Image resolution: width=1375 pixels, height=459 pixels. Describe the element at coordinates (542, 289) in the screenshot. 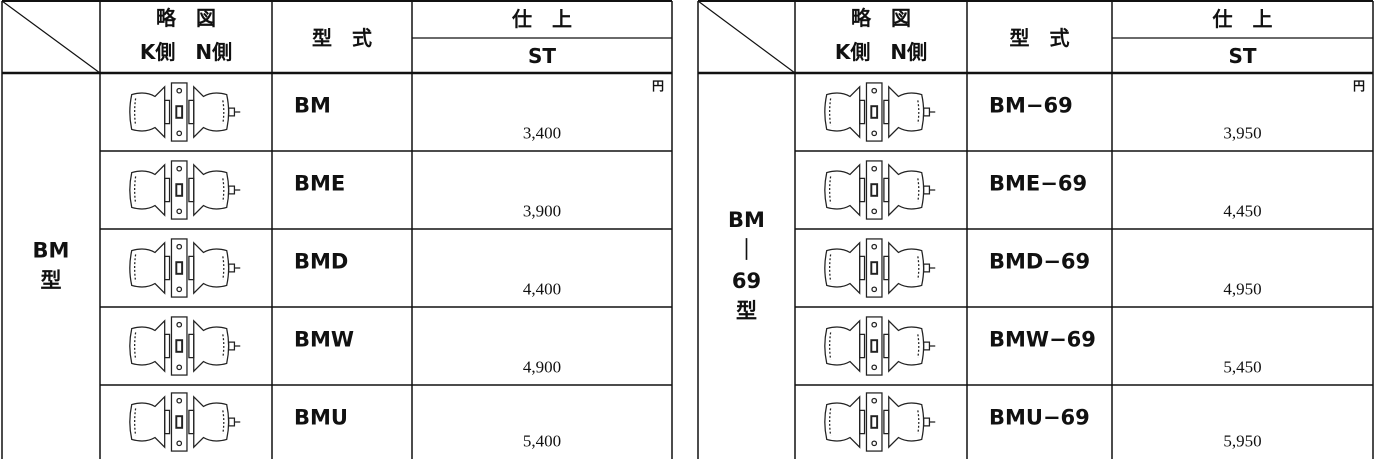

I see `price: 4,400` at that location.